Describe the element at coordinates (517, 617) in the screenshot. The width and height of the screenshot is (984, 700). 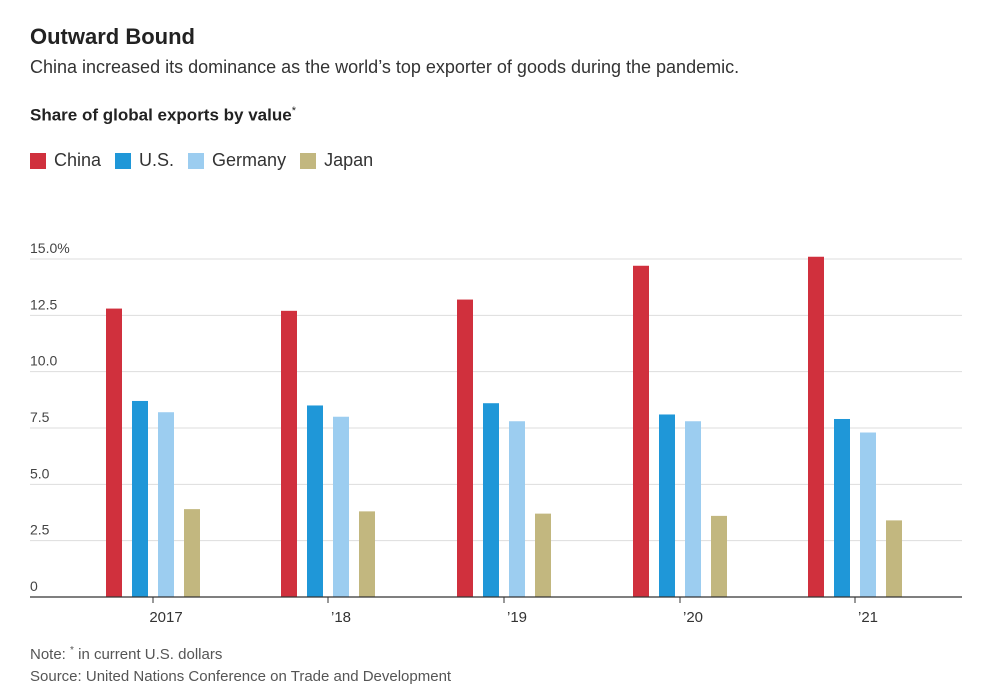
I see `x-tick-label: ’19` at that location.